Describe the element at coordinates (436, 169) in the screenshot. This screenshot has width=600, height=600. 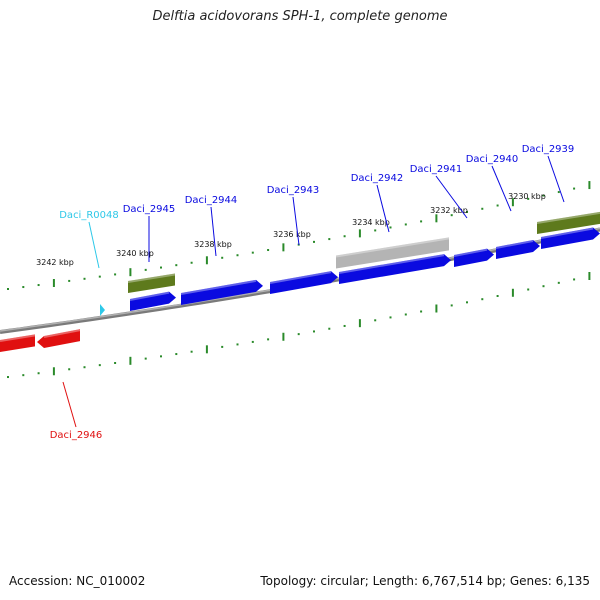
I see `gene-label: Daci_2941` at that location.